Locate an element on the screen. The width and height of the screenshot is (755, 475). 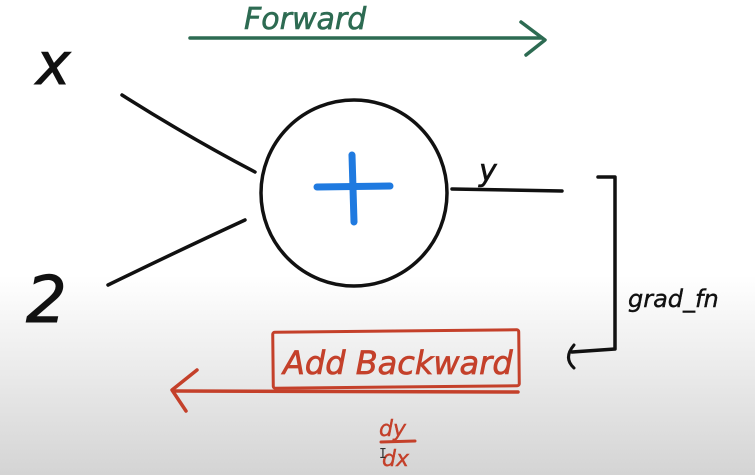
edge-x-to-add is located at coordinates (188, 133).